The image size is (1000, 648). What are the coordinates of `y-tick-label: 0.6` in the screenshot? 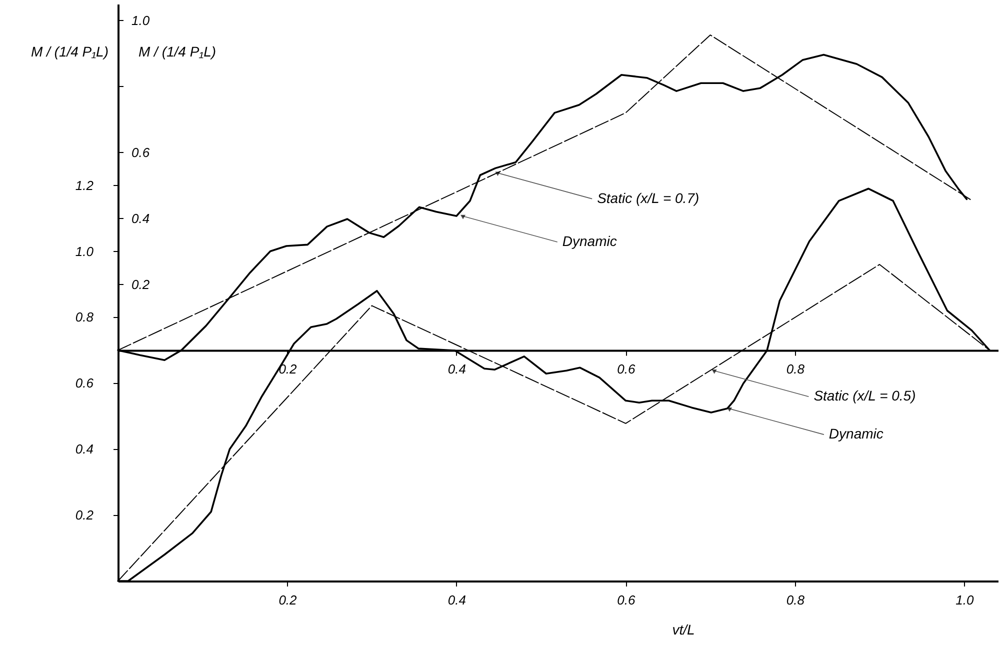 It's located at (84, 383).